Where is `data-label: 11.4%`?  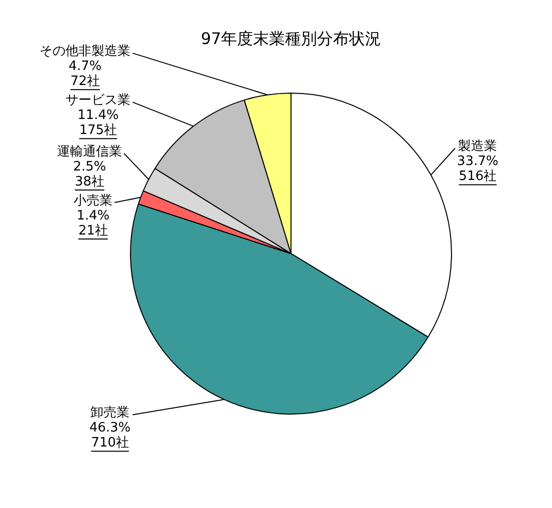
data-label: 11.4% is located at coordinates (98, 116).